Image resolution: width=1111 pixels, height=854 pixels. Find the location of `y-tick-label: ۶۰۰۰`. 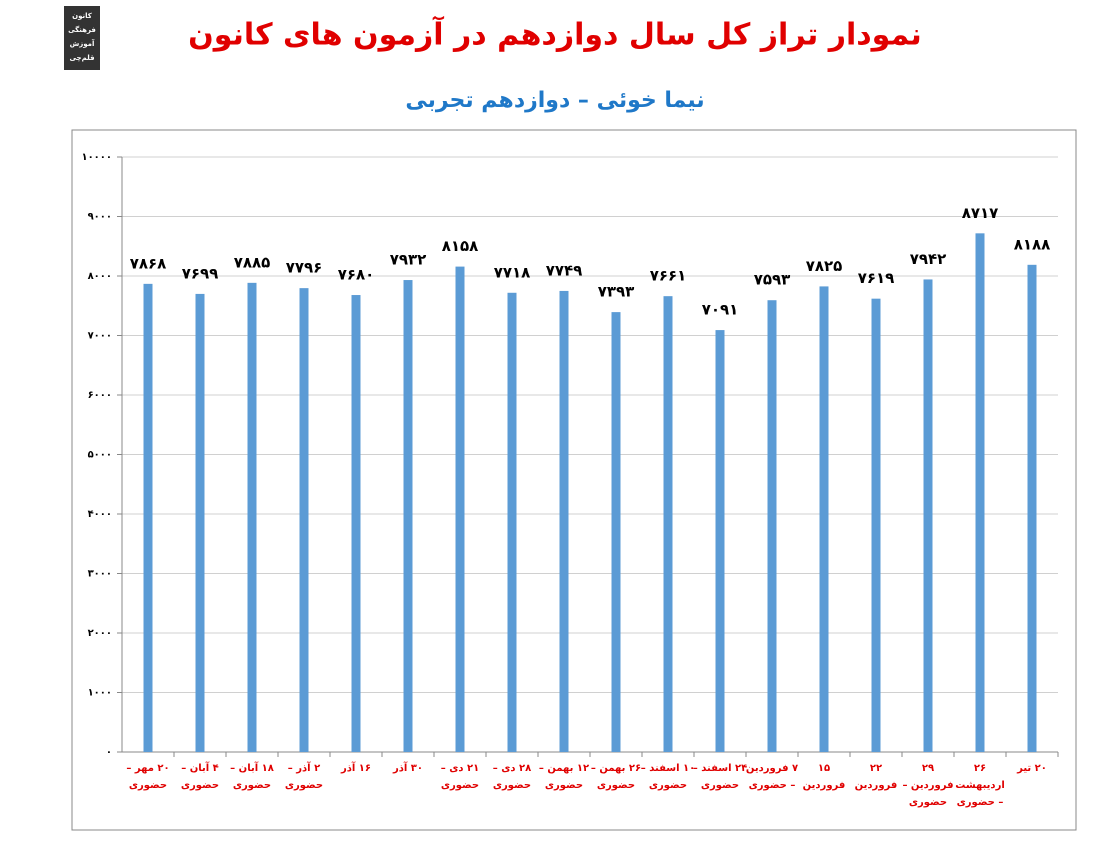

y-tick-label: ۶۰۰۰ is located at coordinates (100, 395).